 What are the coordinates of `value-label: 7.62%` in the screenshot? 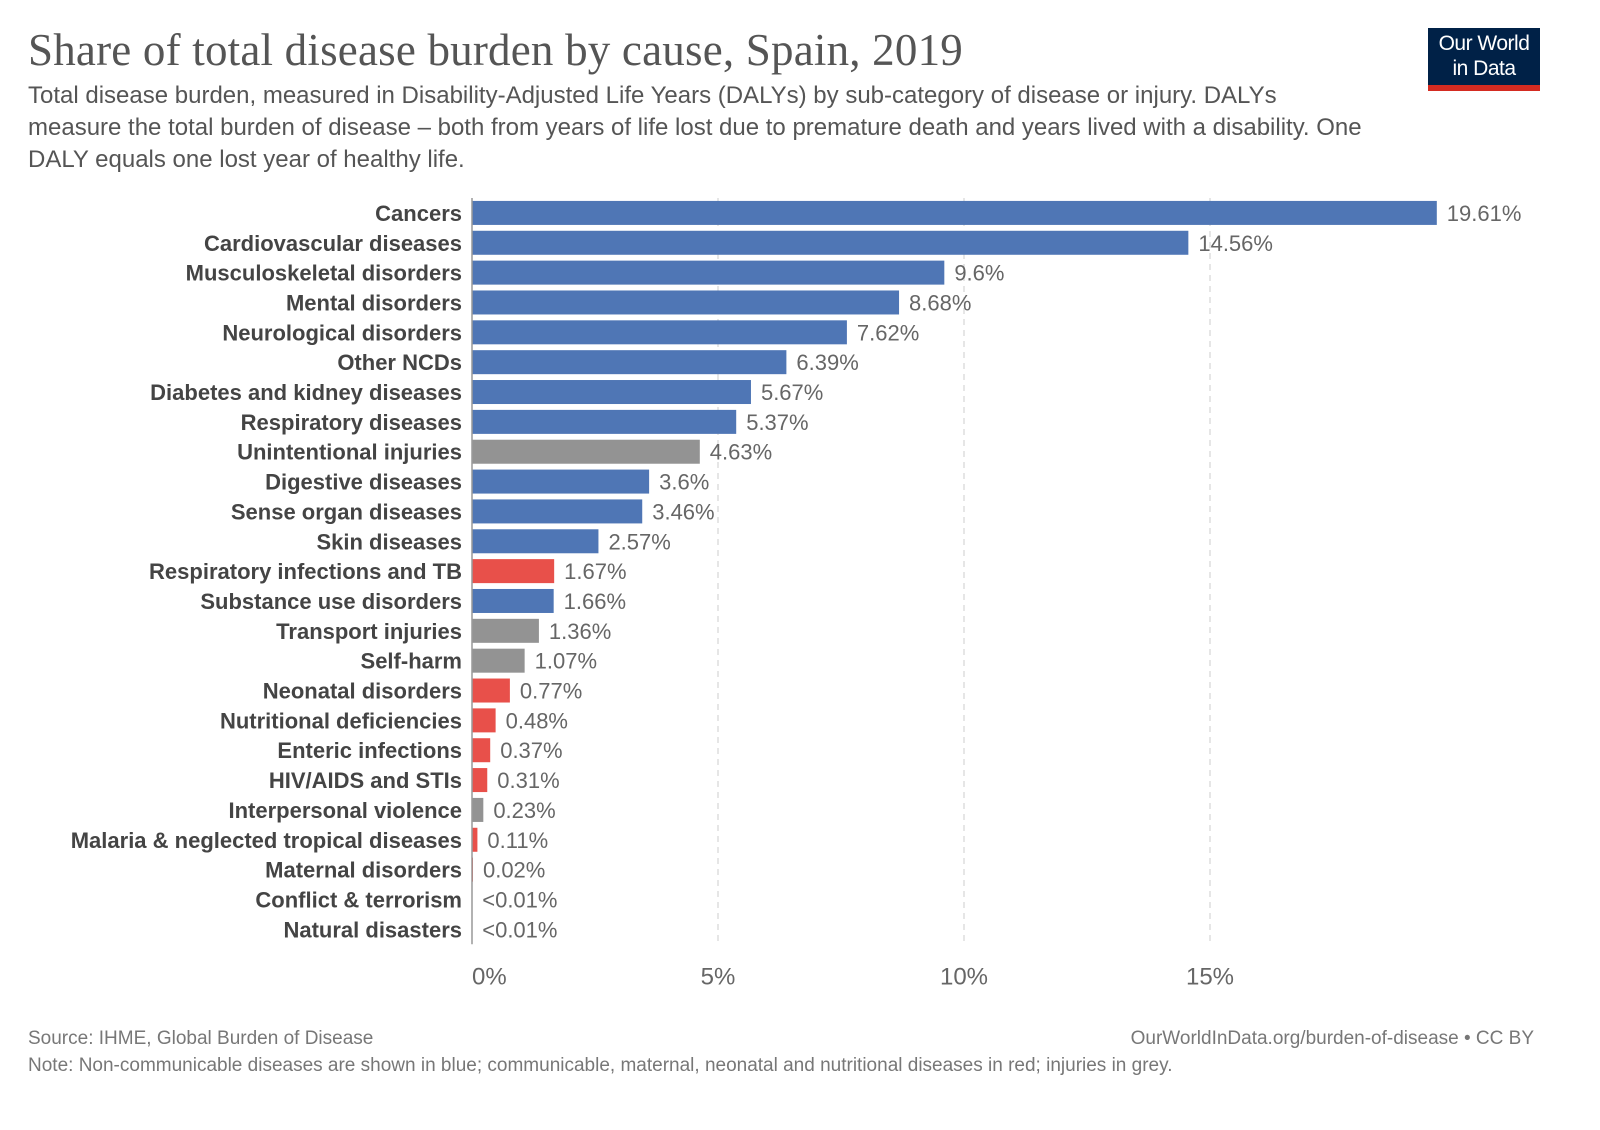 It's located at (888, 332).